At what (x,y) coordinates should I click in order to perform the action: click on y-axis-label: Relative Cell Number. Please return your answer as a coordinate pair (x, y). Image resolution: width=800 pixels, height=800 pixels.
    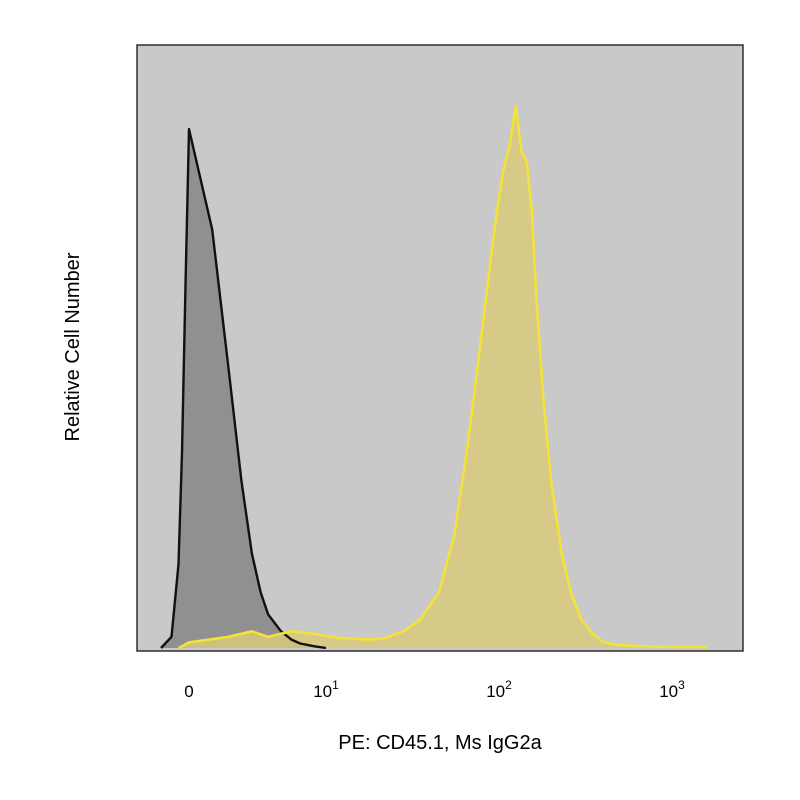
    Looking at the image, I should click on (73, 346).